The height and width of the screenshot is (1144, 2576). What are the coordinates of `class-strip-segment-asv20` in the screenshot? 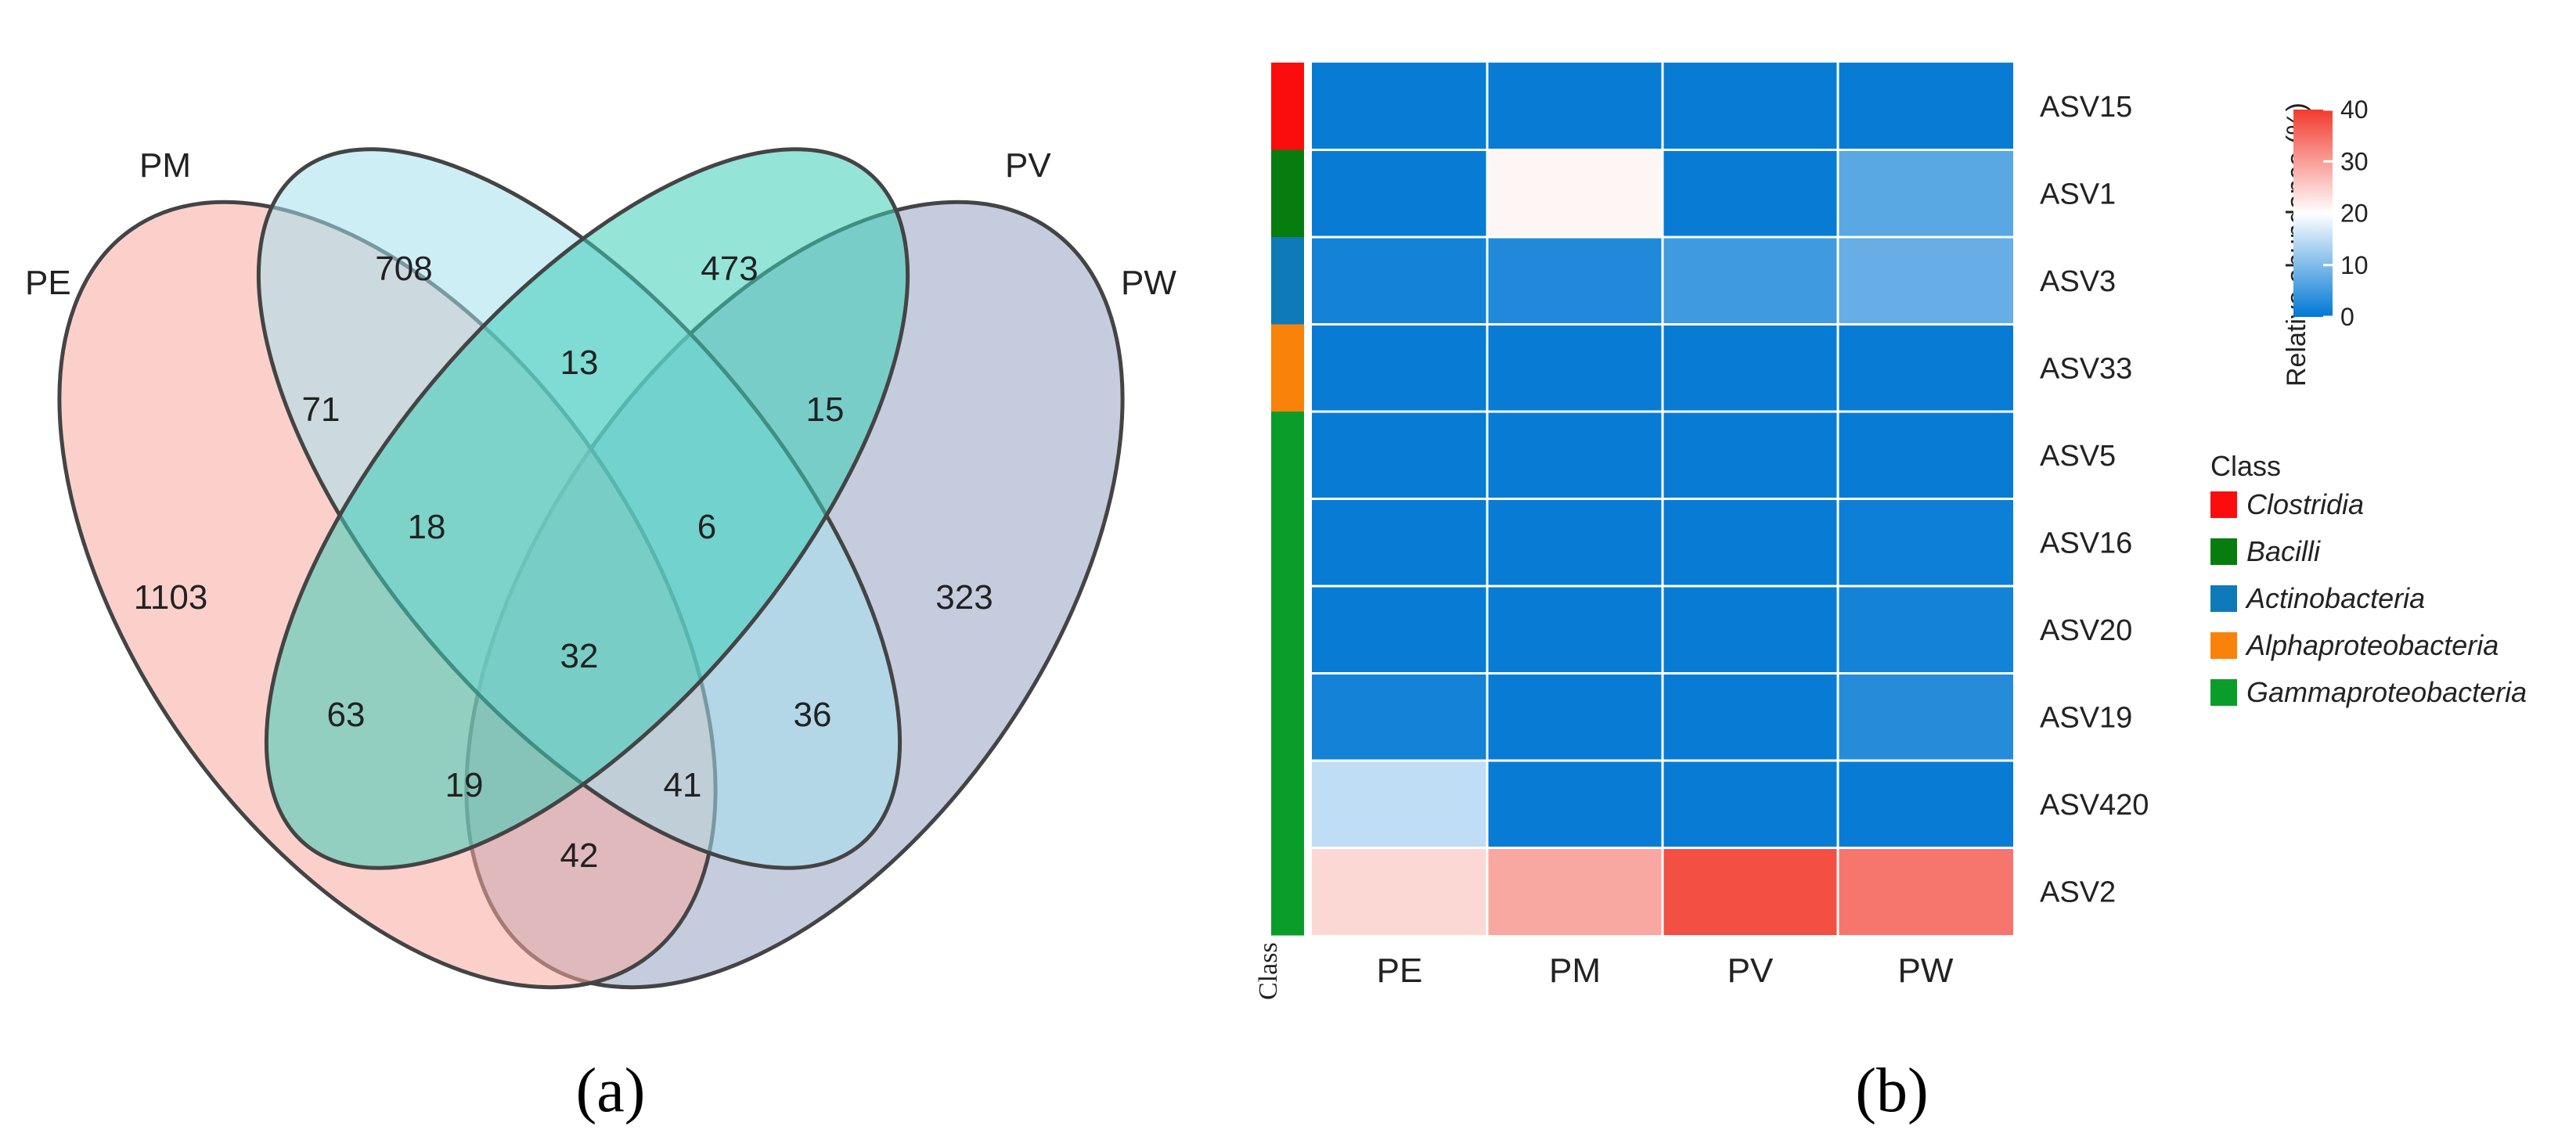 It's located at (1287, 630).